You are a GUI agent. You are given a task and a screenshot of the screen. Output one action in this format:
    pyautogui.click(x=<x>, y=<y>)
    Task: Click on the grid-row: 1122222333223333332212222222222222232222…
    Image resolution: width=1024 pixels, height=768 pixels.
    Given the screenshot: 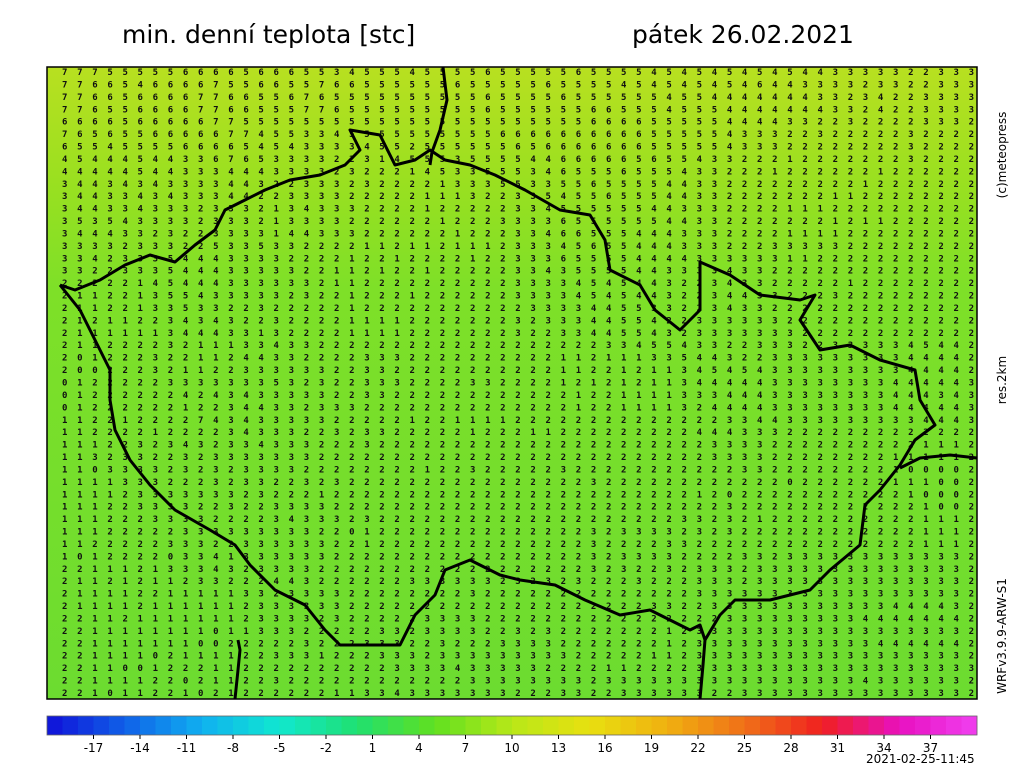 What is the action you would take?
    pyautogui.click(x=518, y=545)
    